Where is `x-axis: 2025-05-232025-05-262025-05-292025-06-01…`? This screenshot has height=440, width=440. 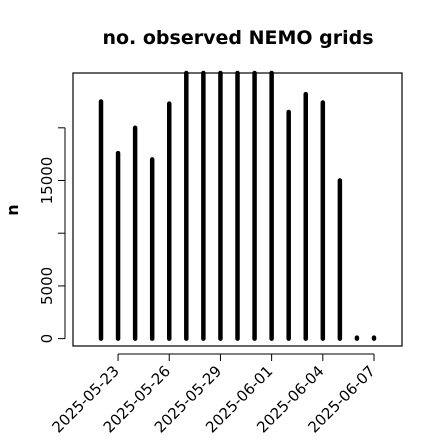 x-axis: 2025-05-232025-05-262025-05-292025-06-01… is located at coordinates (214, 394).